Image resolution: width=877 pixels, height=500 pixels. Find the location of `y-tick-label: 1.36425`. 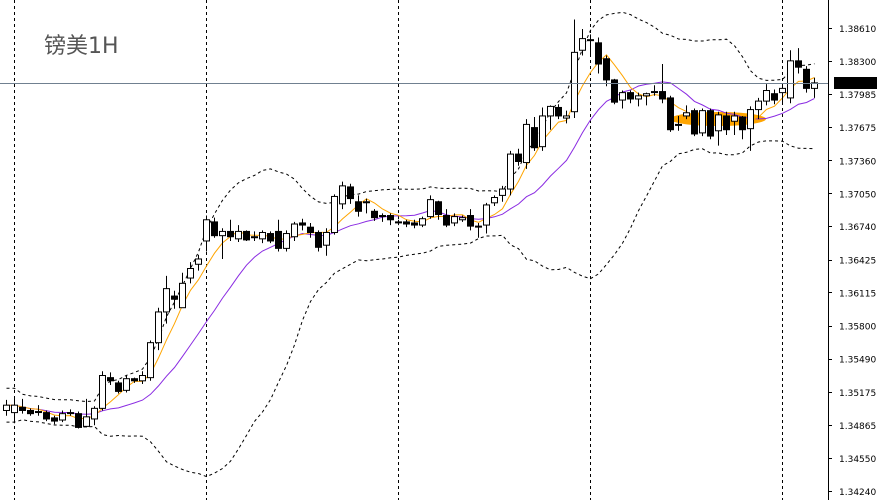

y-tick-label: 1.36425 is located at coordinates (857, 262).